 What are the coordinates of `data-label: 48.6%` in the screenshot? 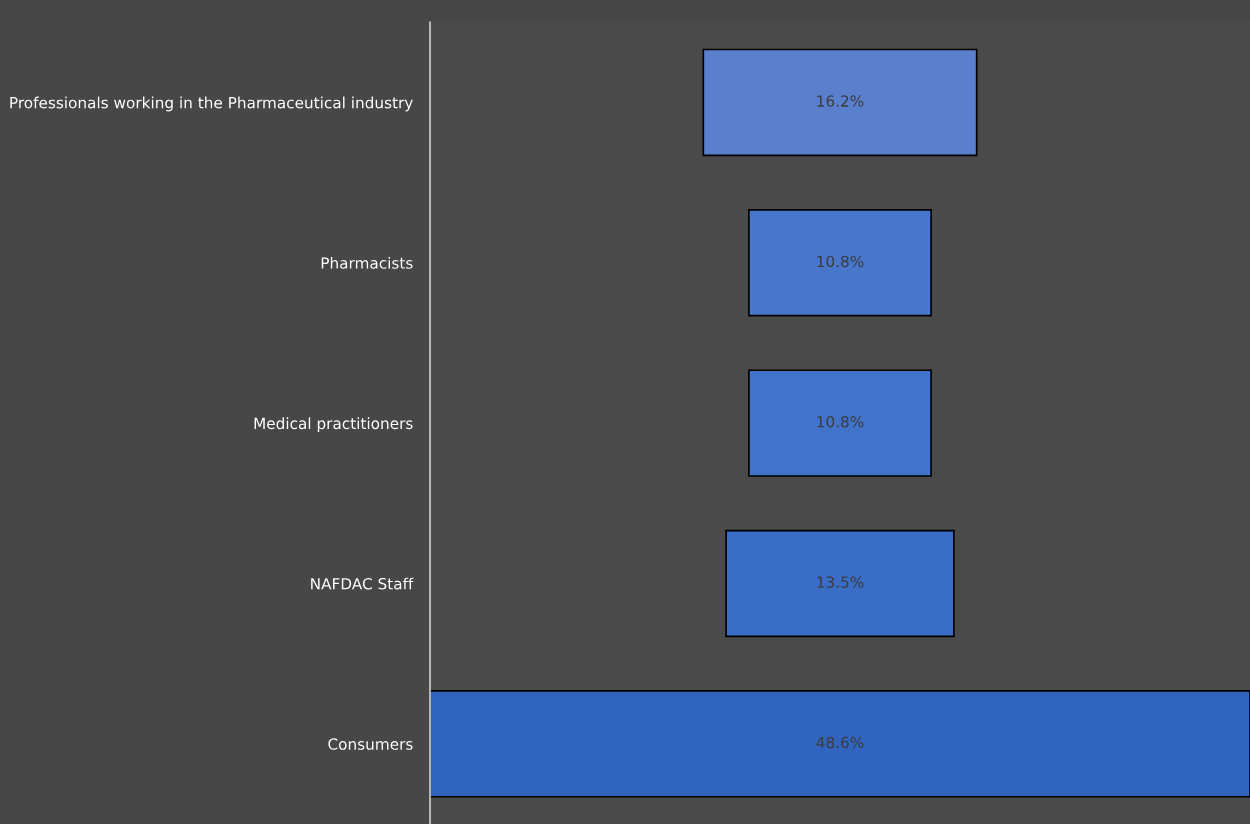 It's located at (840, 742).